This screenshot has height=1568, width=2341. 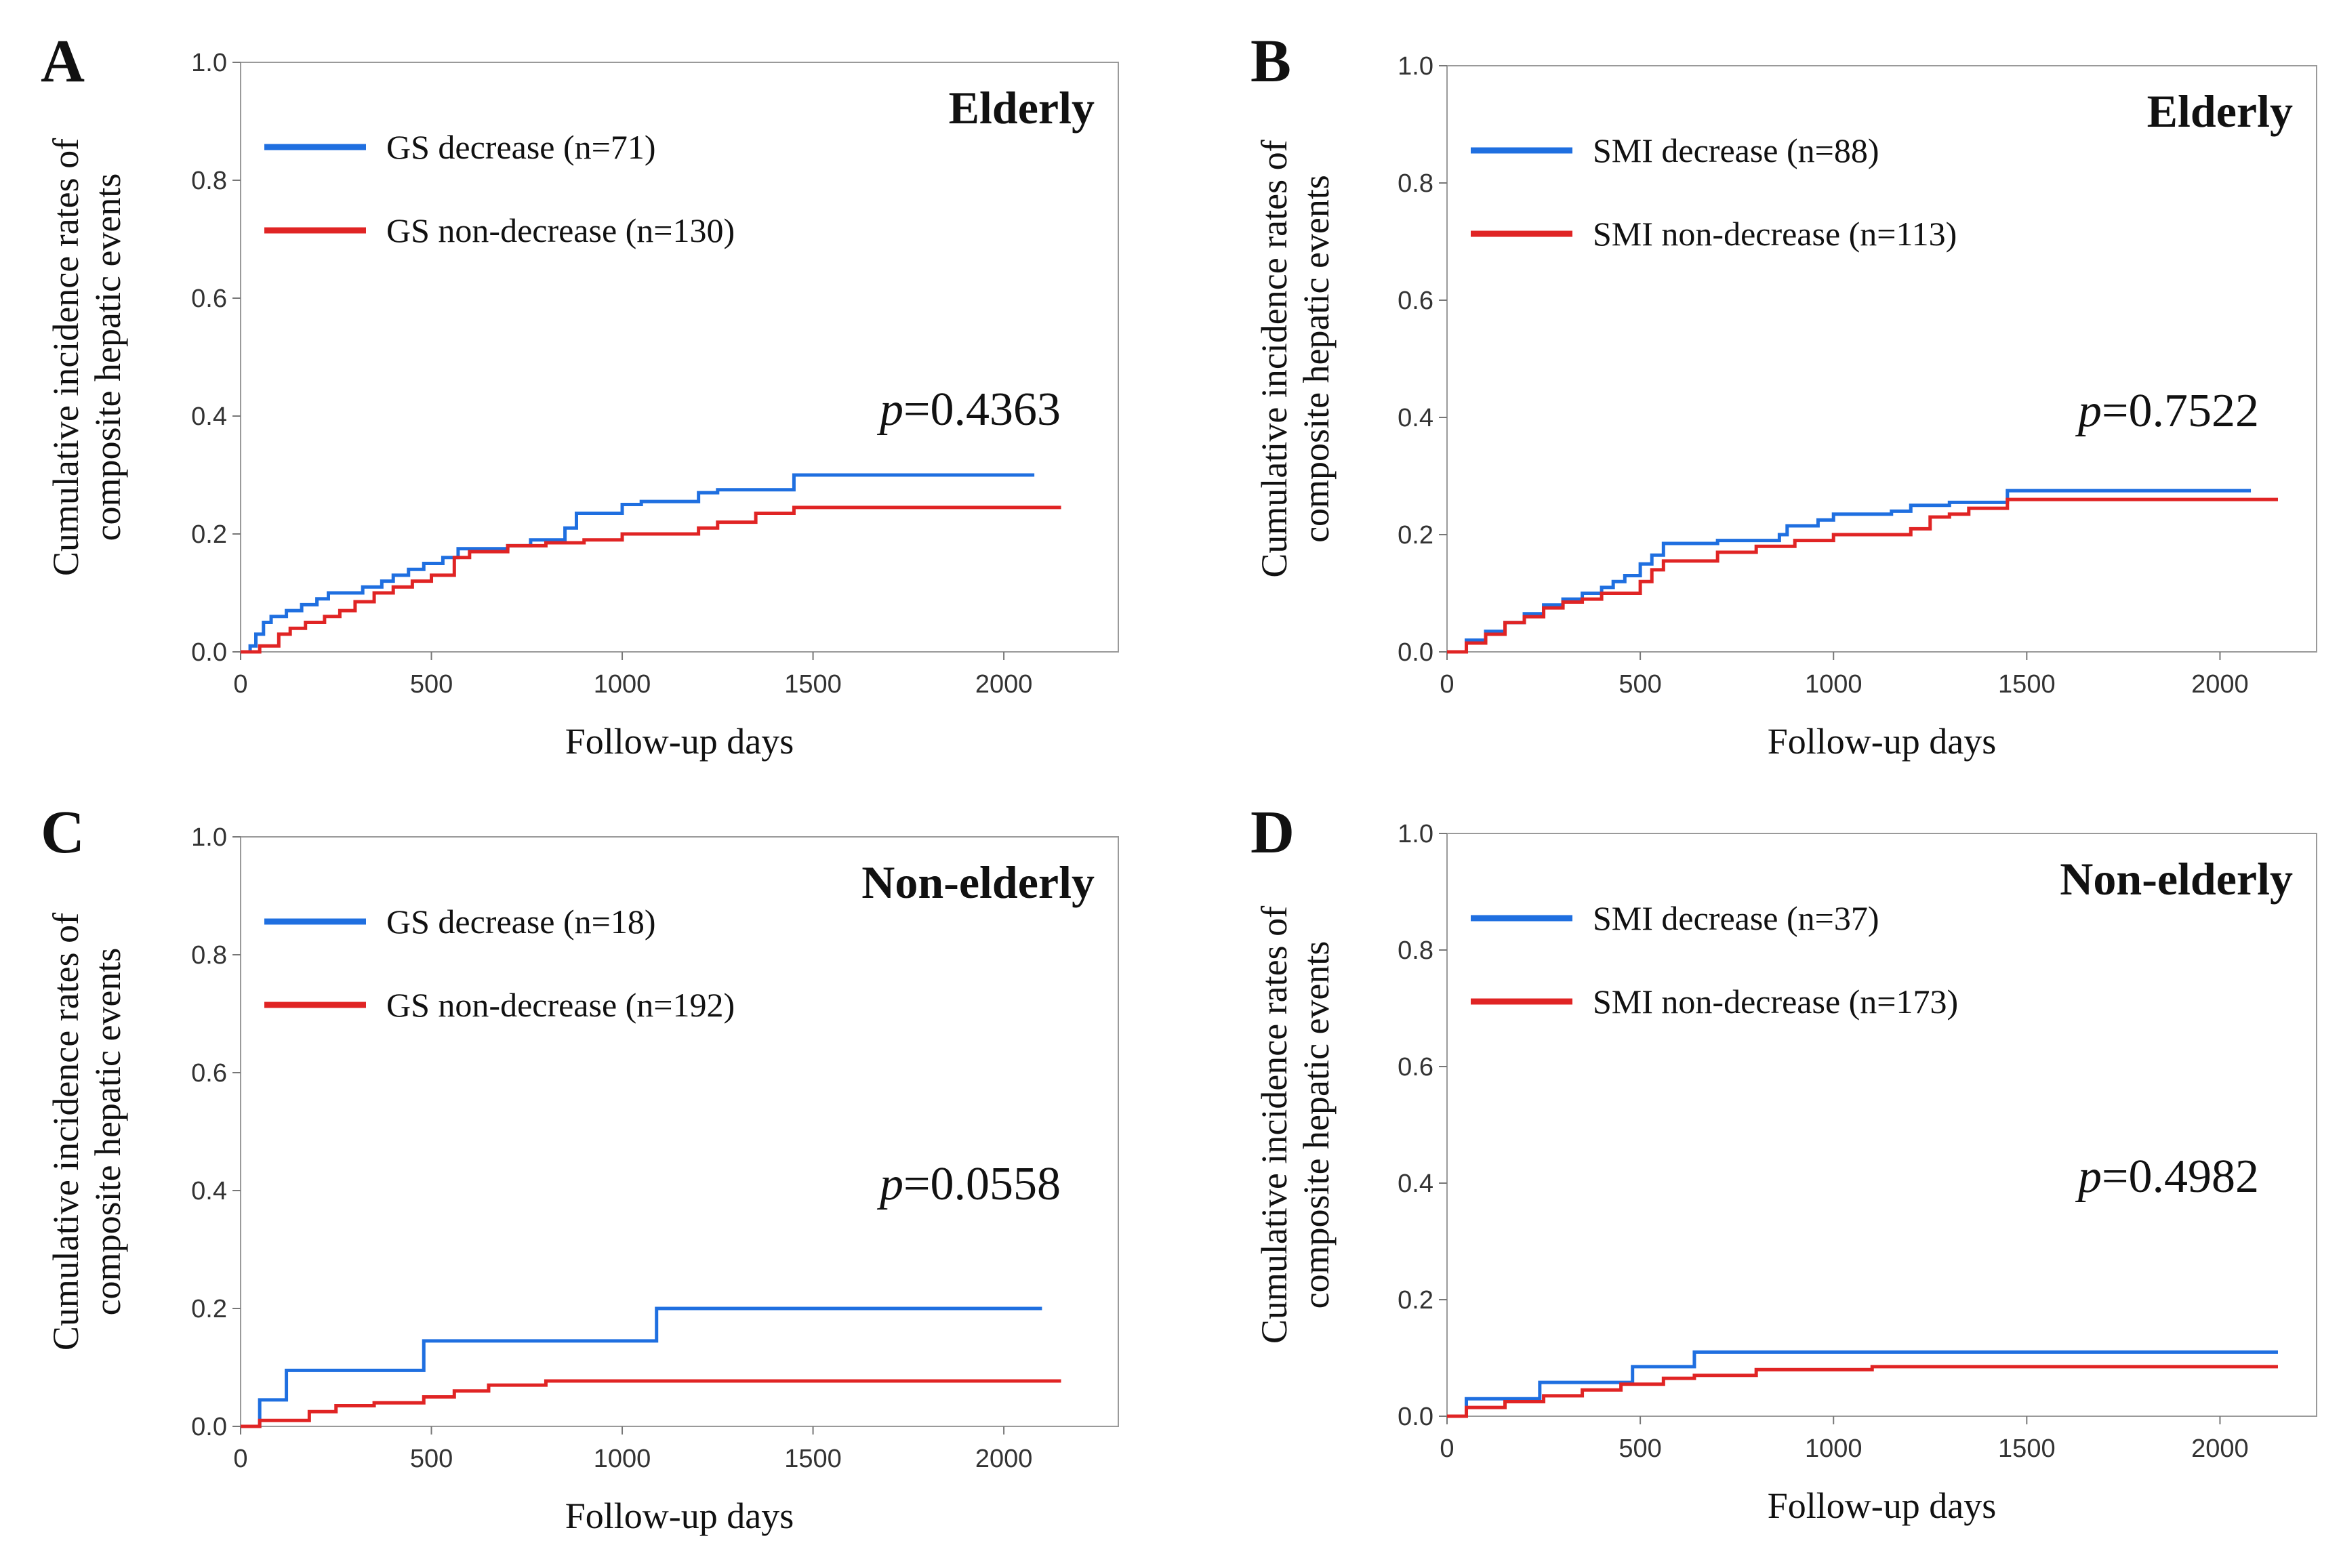 What do you see at coordinates (1736, 918) in the screenshot?
I see `legend-entry: SMI decrease (n=37)` at bounding box center [1736, 918].